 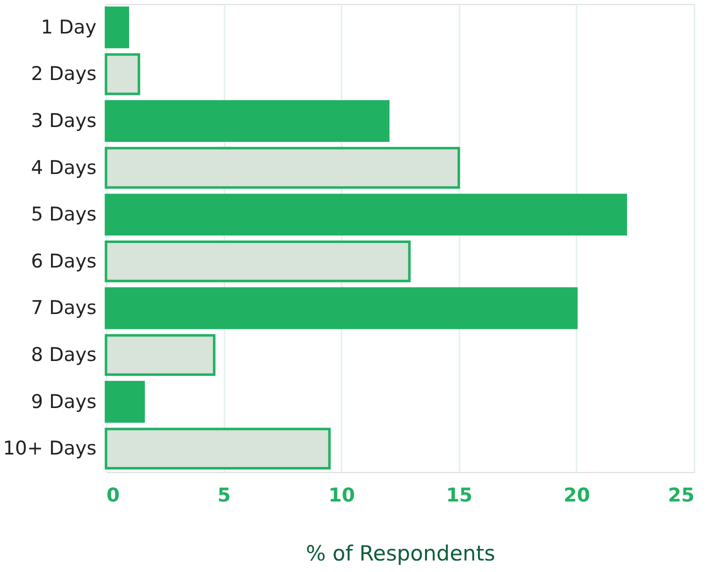 What do you see at coordinates (681, 495) in the screenshot?
I see `x-tick-label: 25` at bounding box center [681, 495].